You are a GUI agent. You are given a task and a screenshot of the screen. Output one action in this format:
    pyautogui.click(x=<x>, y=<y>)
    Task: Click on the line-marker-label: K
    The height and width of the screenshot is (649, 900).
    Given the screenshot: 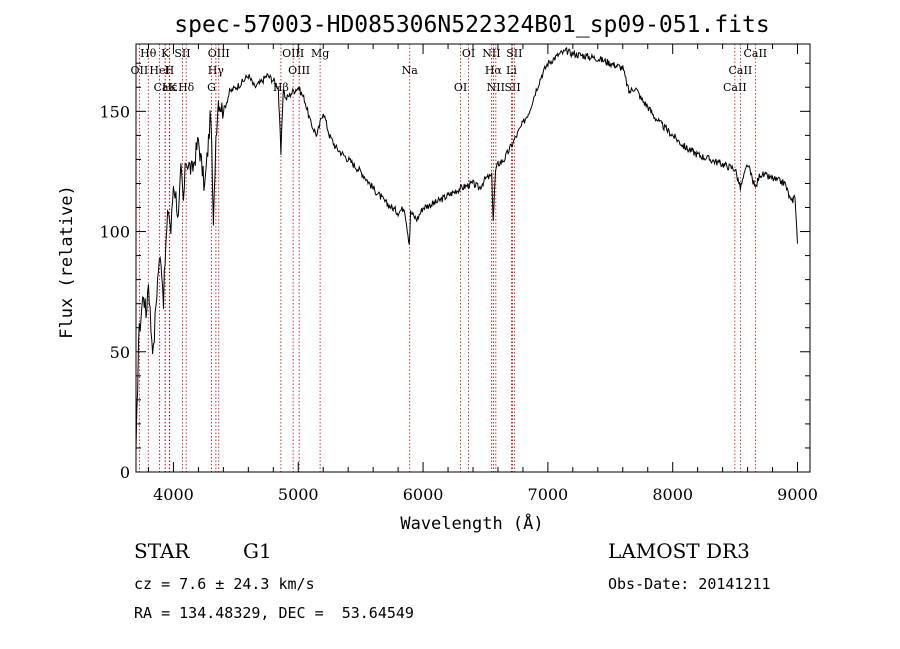 What is the action you would take?
    pyautogui.click(x=165, y=53)
    